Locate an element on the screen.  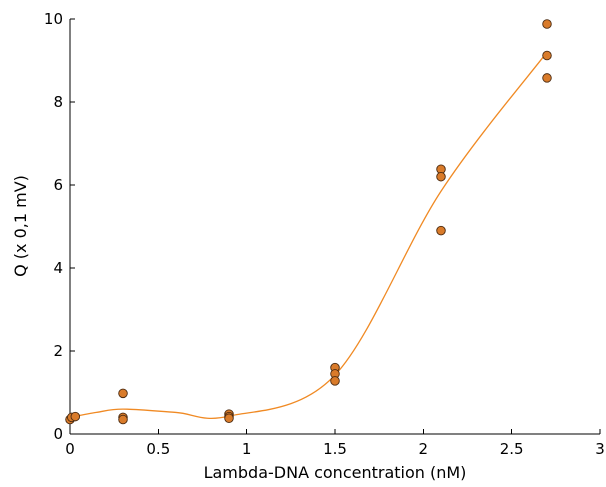
x-tick-label: 1 is located at coordinates (247, 449).